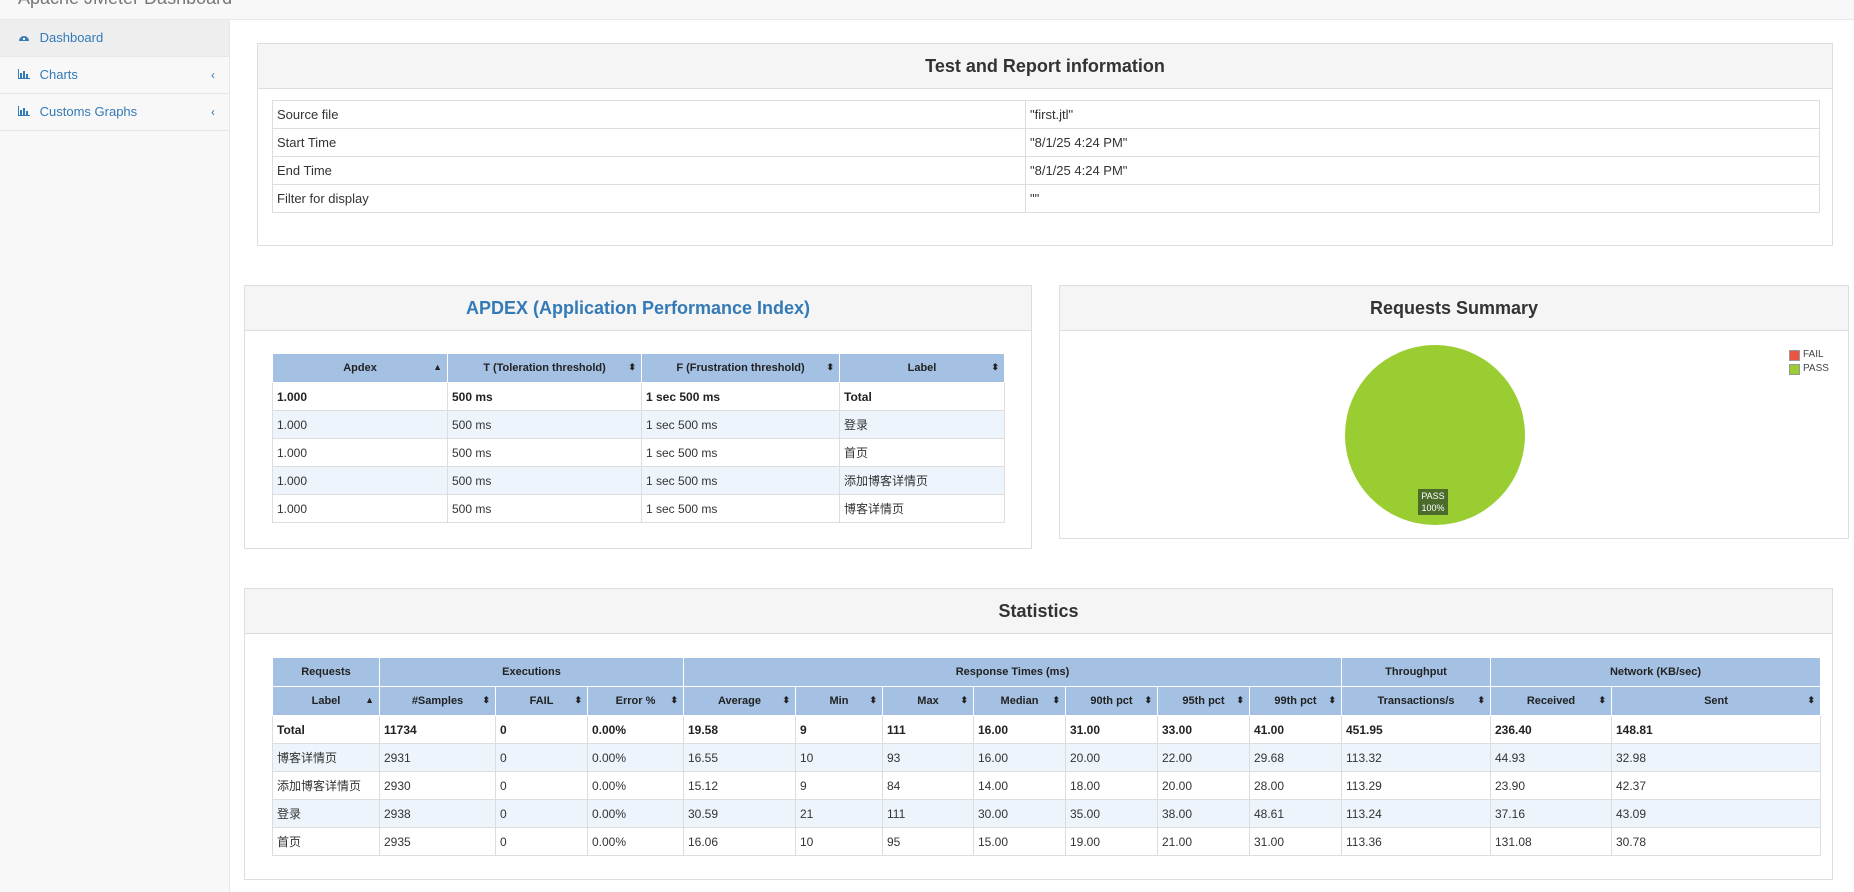 The width and height of the screenshot is (1854, 892). What do you see at coordinates (1422, 114) in the screenshot?
I see `info-value: "first.jtl"` at bounding box center [1422, 114].